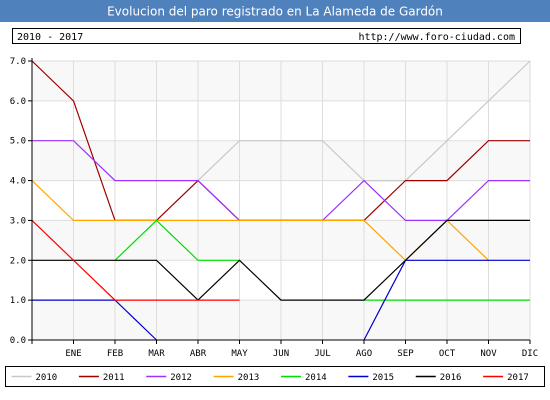  Describe the element at coordinates (447, 354) in the screenshot. I see `x-tick-label: OCT` at that location.